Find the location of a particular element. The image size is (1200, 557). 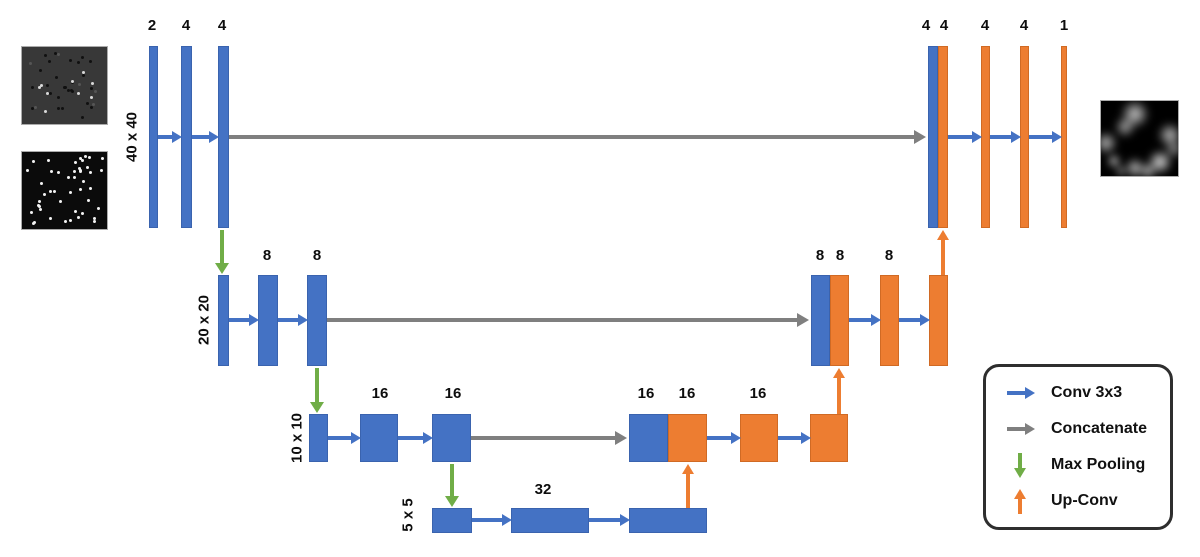

resolution-label: 5 x 5 is located at coordinates (408, 515).